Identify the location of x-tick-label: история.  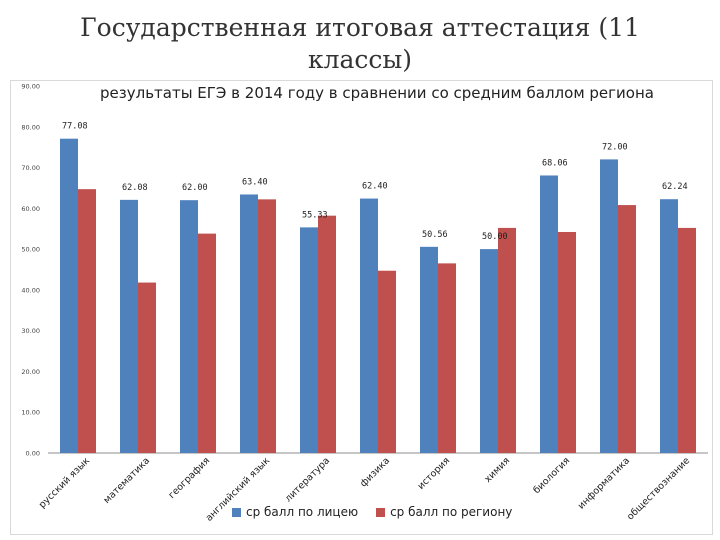
(434, 473).